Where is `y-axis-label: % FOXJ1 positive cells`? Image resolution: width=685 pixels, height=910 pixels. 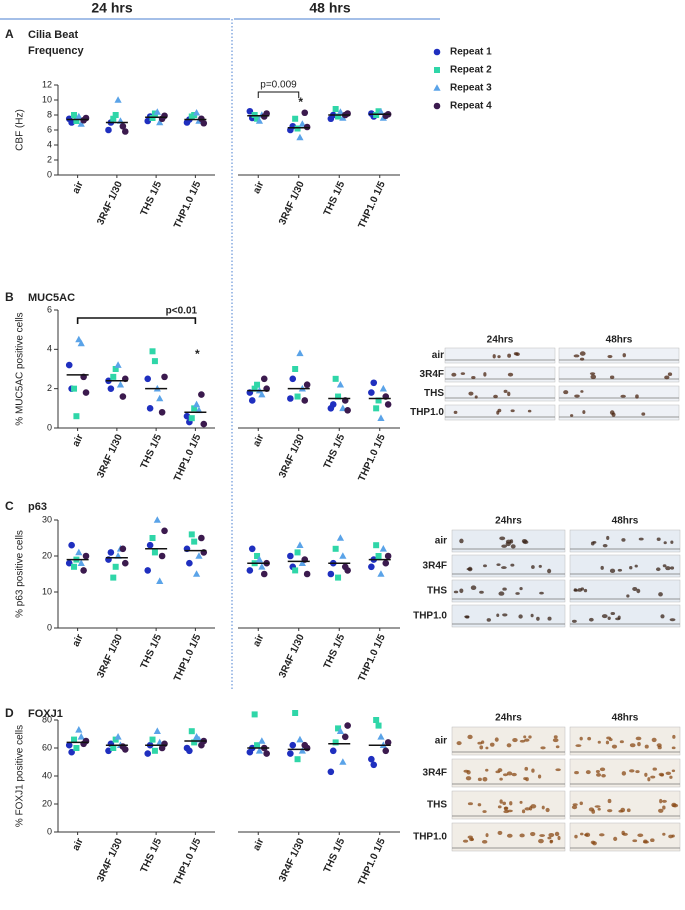
y-axis-label: % FOXJ1 positive cells is located at coordinates (20, 776).